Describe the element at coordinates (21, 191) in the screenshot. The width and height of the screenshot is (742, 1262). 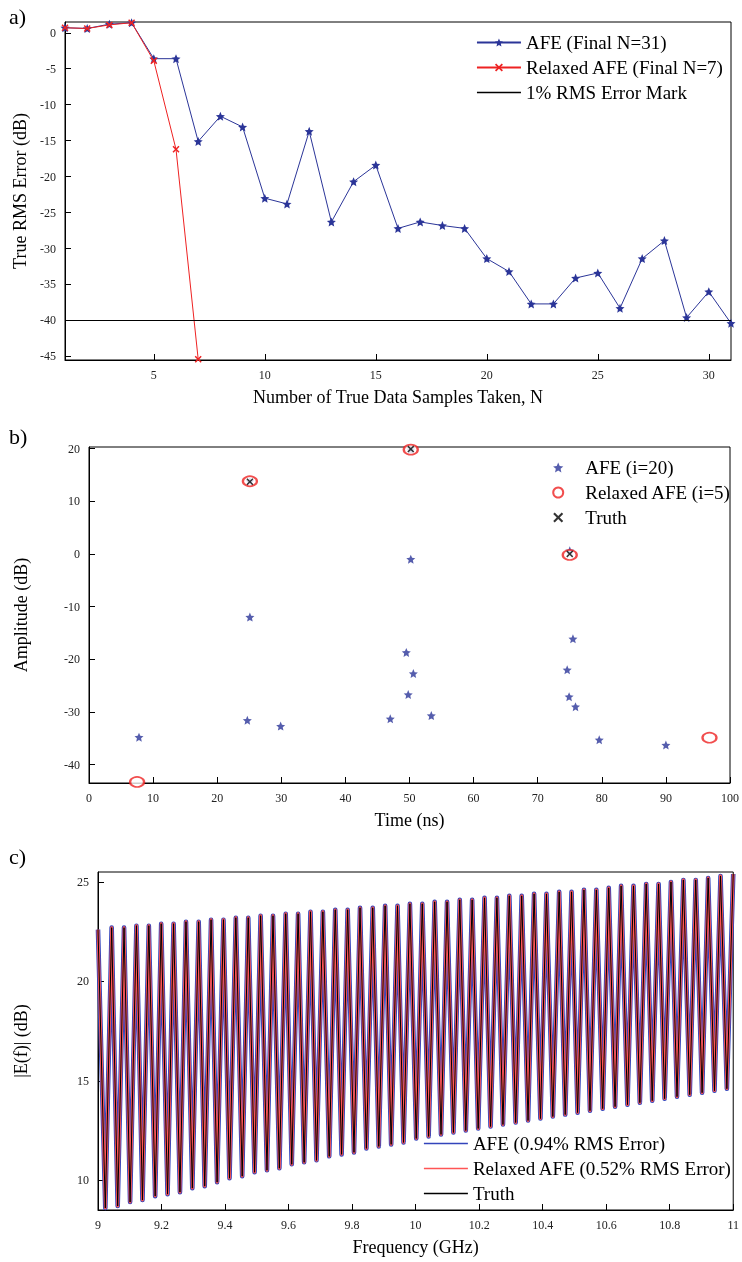
I see `y-axis-title: True RMS Error (dB)` at that location.